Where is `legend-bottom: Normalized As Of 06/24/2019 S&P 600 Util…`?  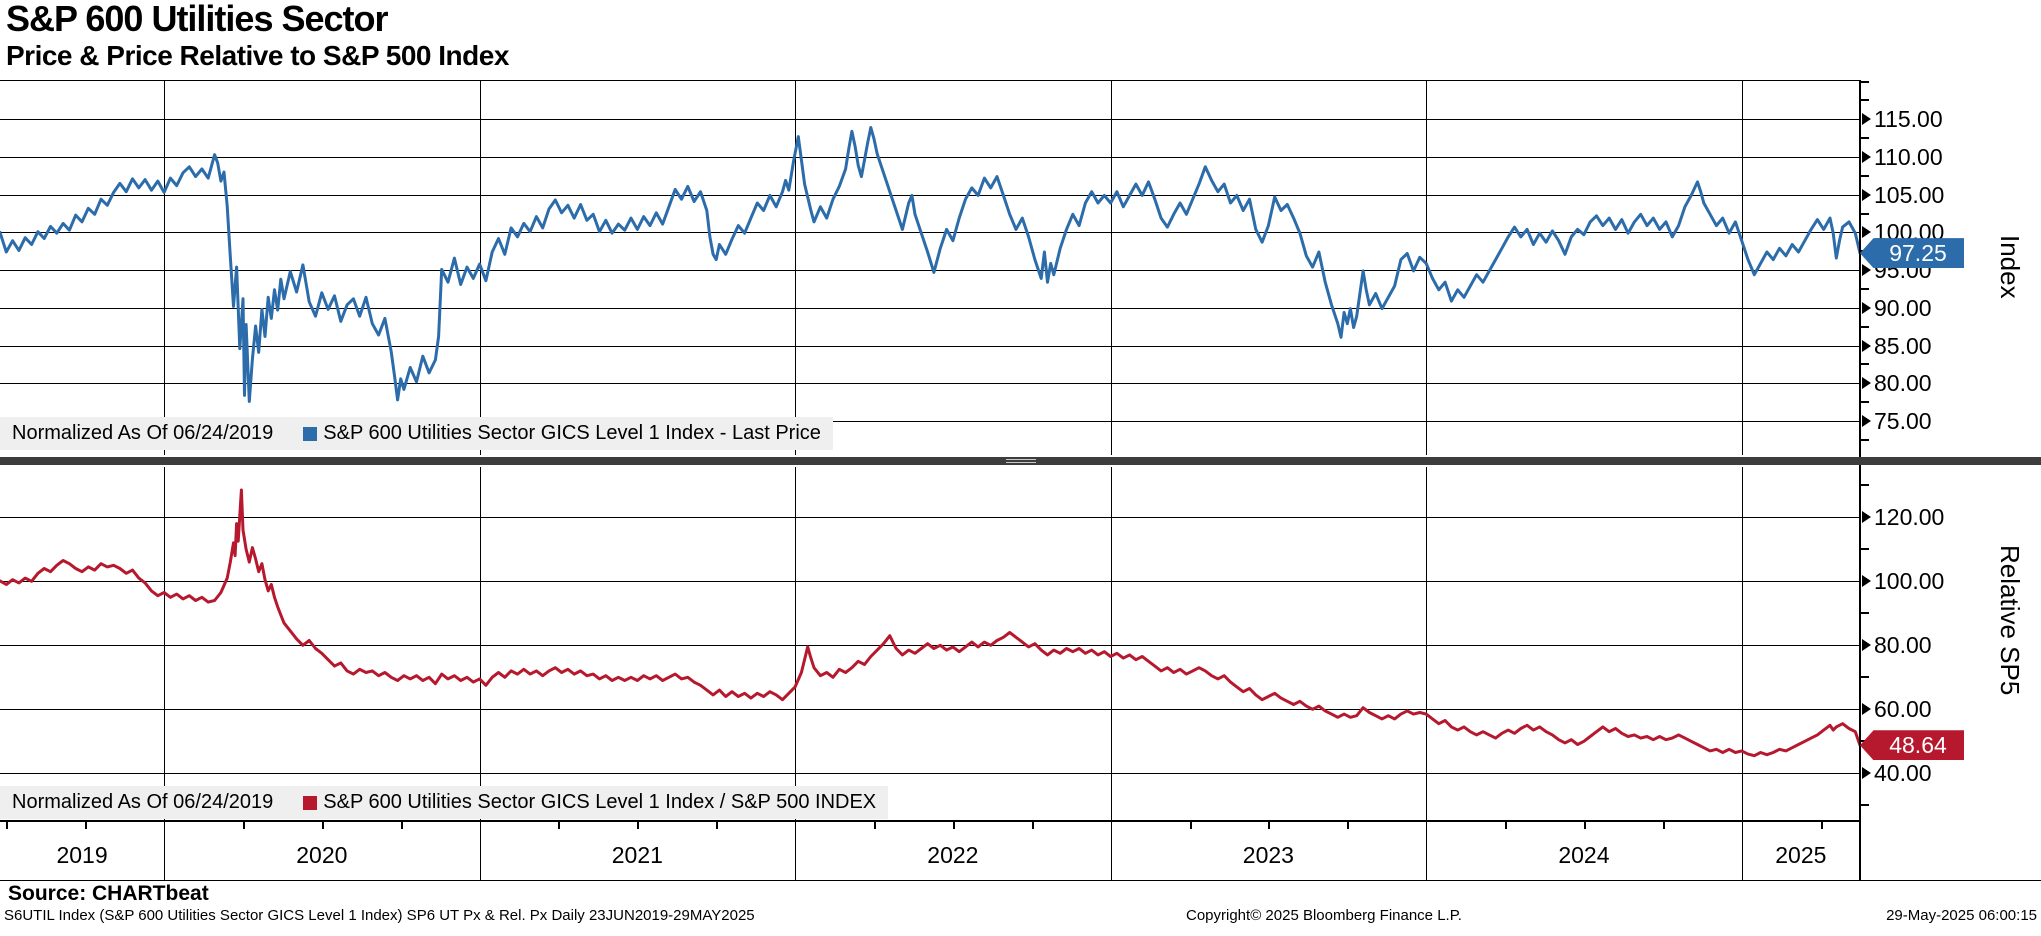
legend-bottom: Normalized As Of 06/24/2019 S&P 600 Util… is located at coordinates (444, 802).